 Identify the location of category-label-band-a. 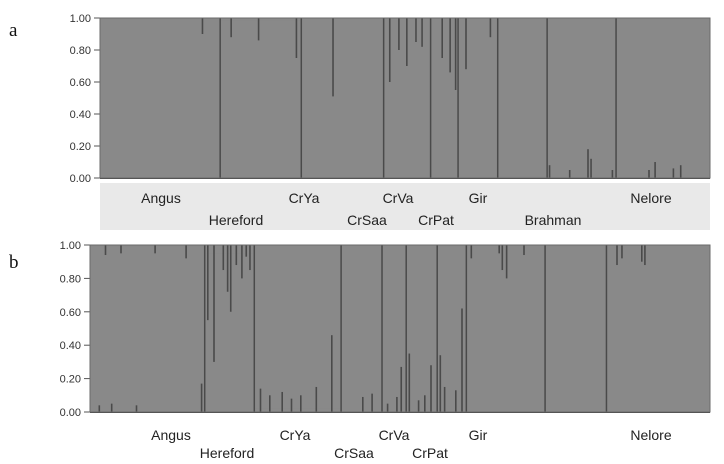
(405, 206).